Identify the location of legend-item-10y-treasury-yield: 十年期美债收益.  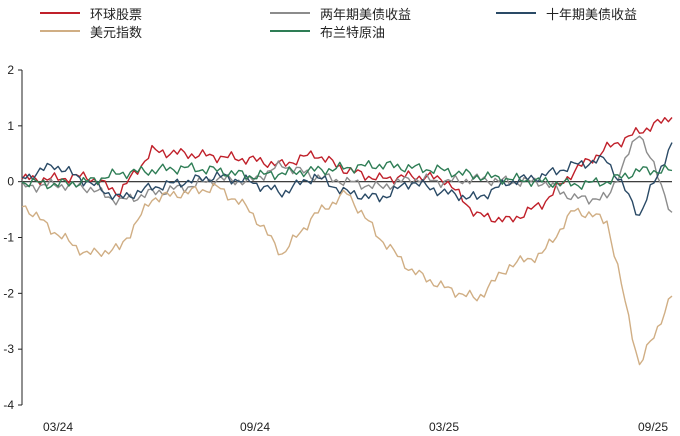
(567, 13).